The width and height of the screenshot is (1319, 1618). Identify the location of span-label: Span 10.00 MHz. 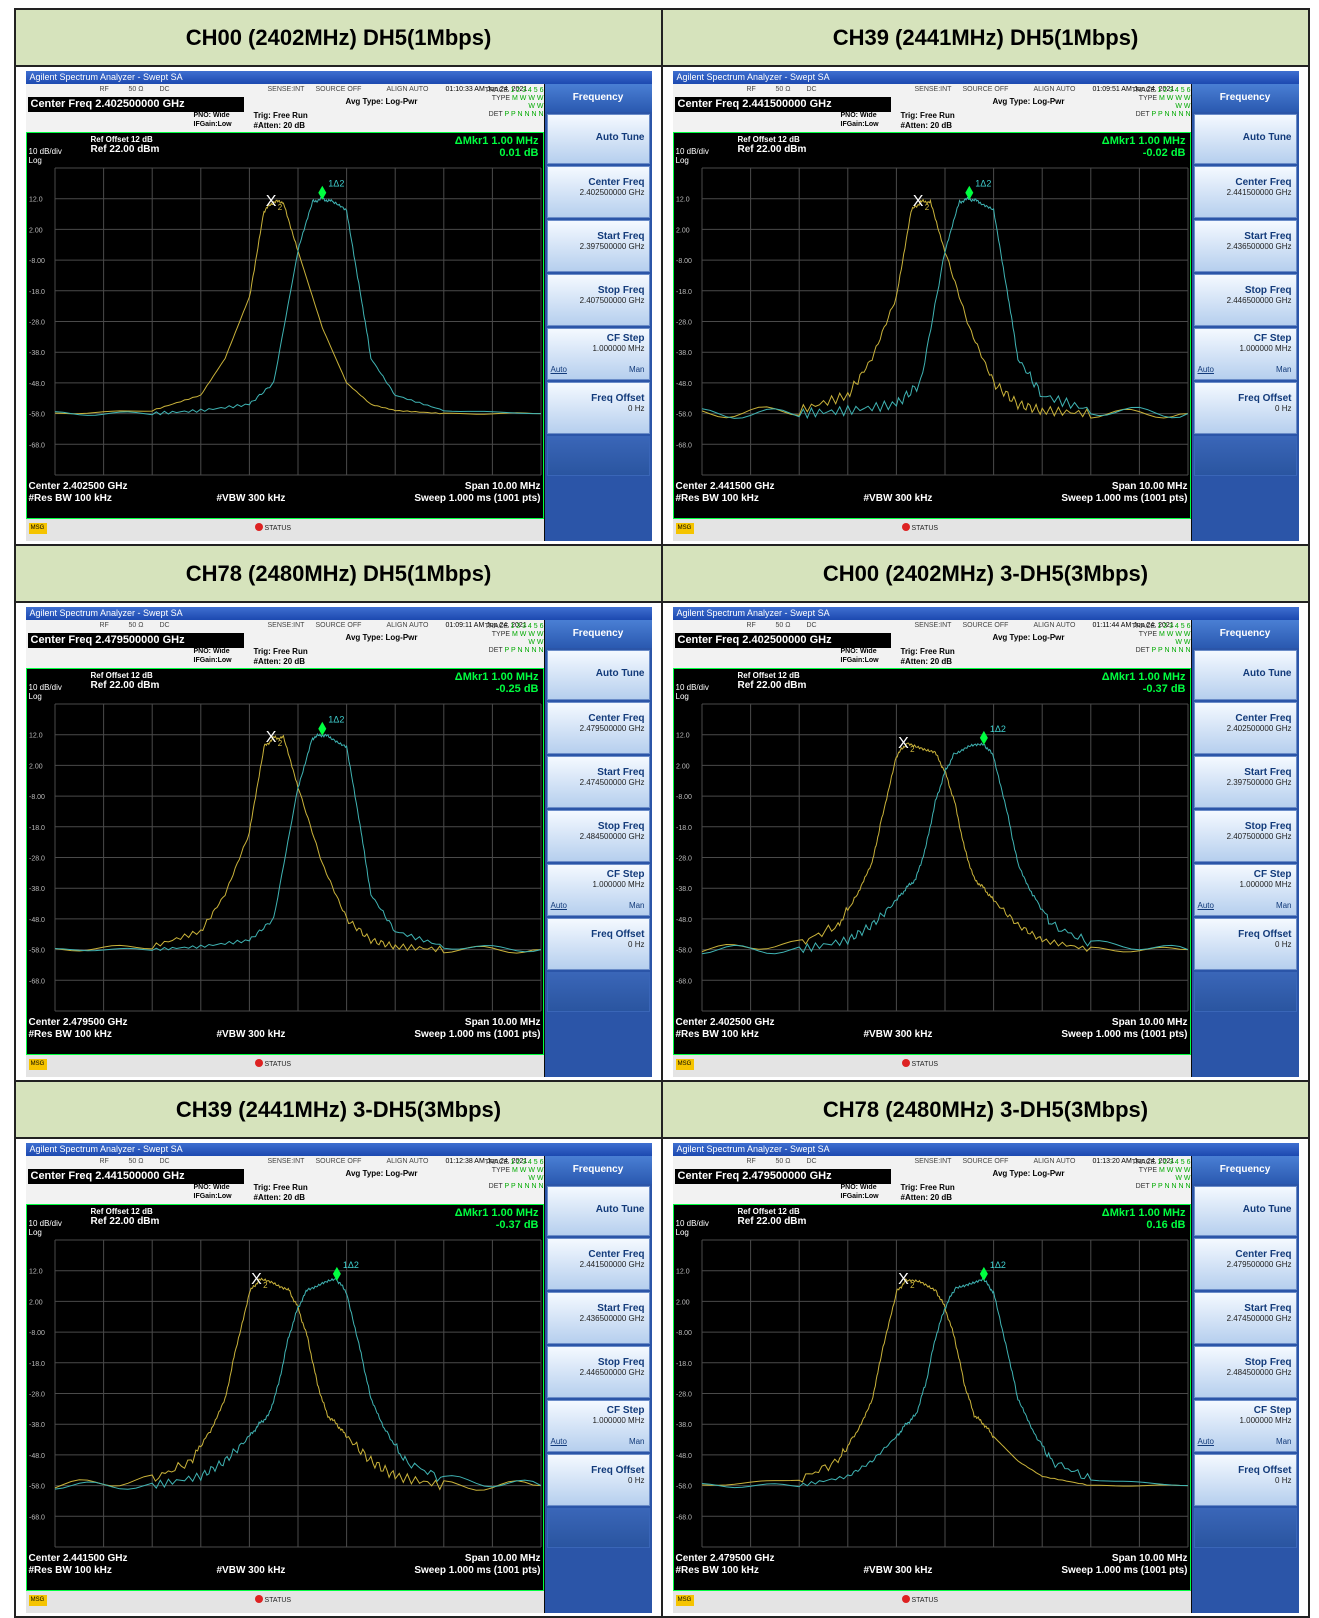
(502, 1022).